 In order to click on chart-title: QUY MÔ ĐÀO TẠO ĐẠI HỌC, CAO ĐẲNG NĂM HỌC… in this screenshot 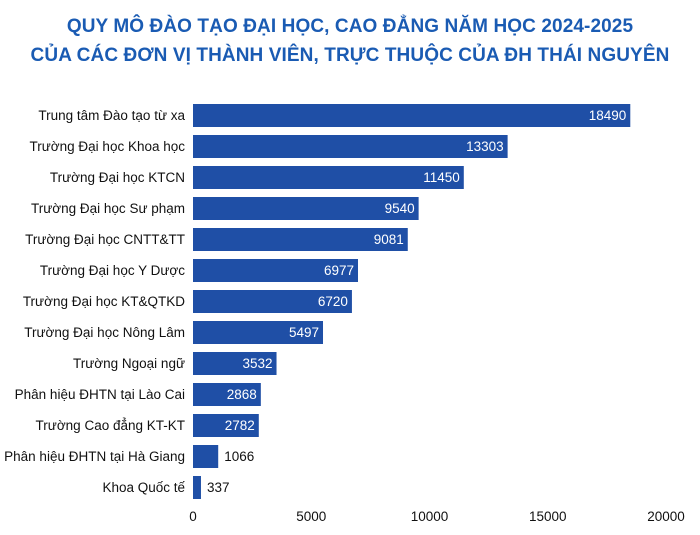, I will do `click(350, 26)`.